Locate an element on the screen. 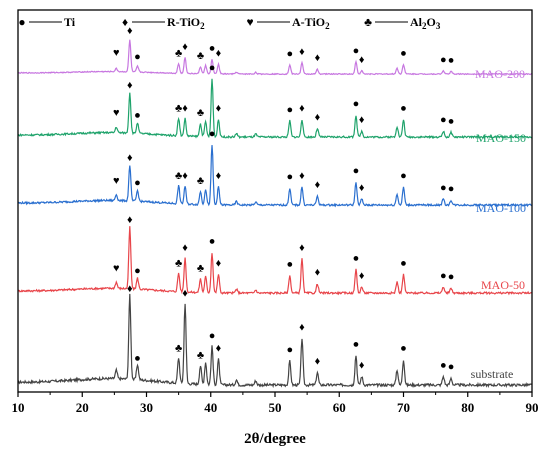 The image size is (550, 457). x-tick-label: 40 is located at coordinates (210, 407).